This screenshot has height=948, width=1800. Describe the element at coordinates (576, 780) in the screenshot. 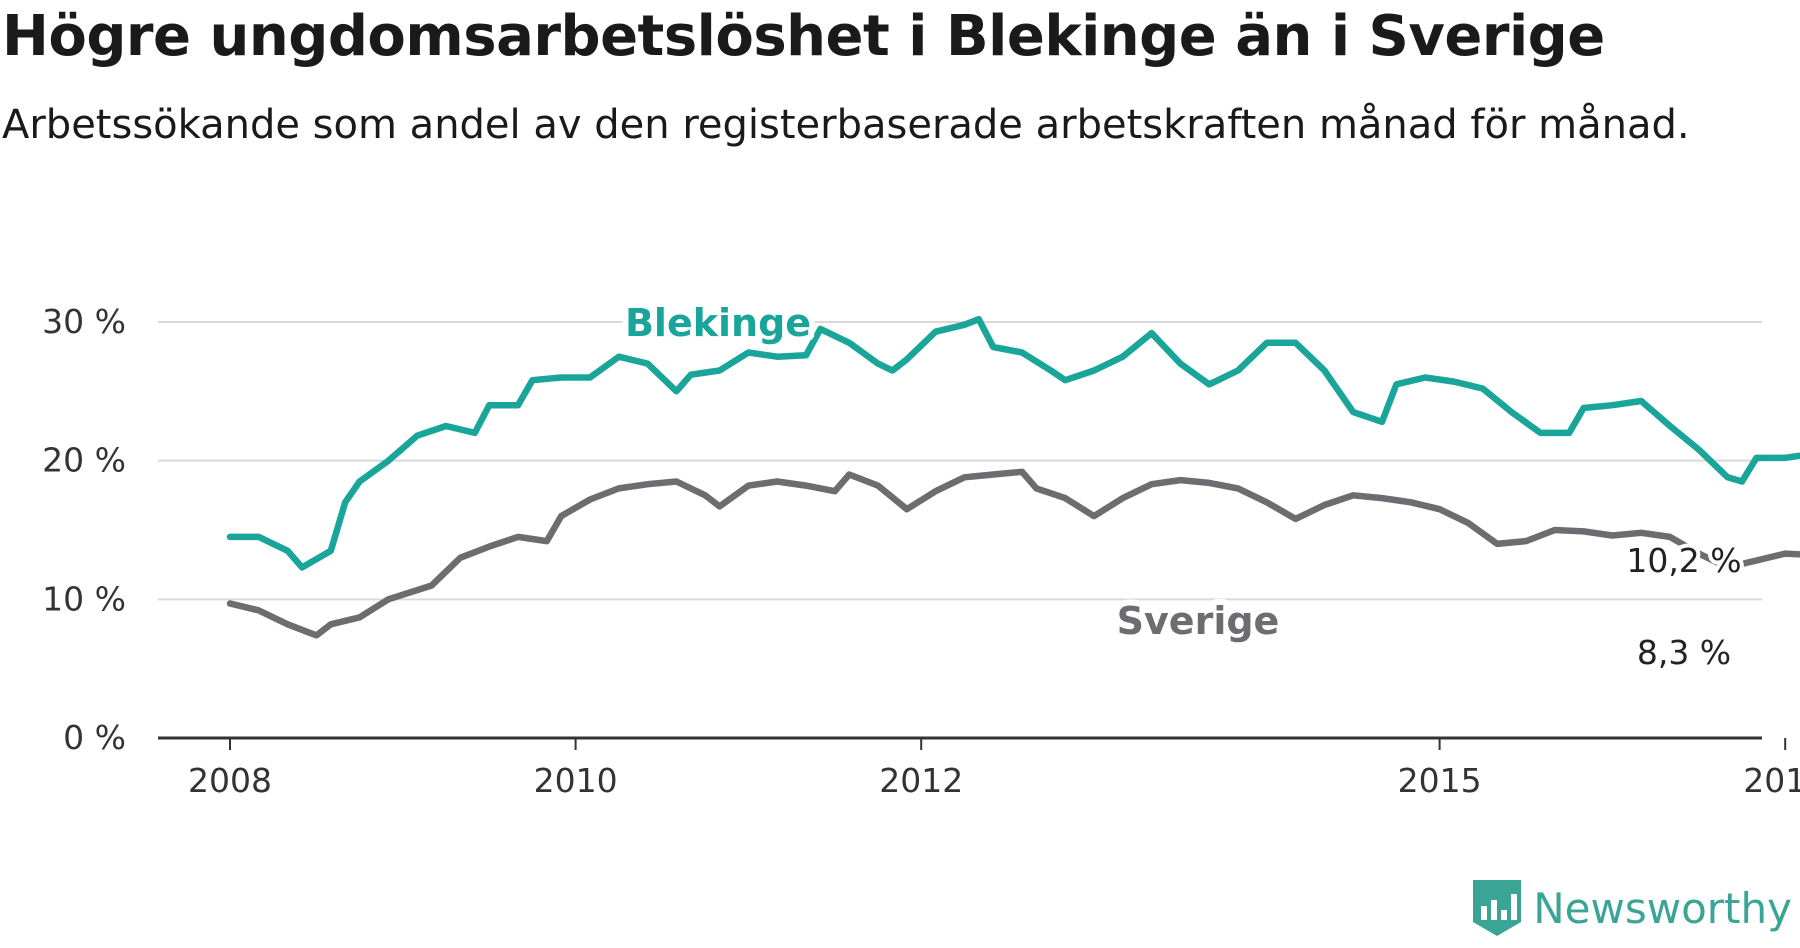

I see `x-tick-label: 2010` at that location.